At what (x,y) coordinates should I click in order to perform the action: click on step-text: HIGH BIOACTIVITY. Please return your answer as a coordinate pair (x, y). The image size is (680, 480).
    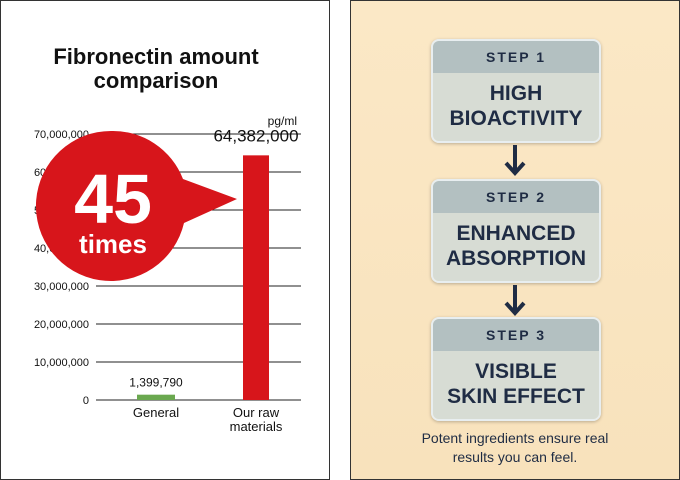
    Looking at the image, I should click on (516, 107).